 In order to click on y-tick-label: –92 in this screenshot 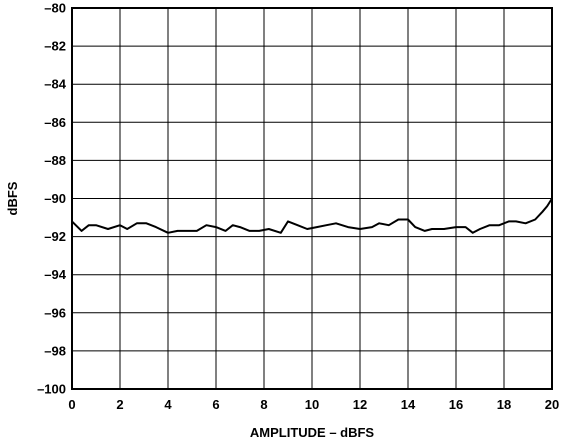, I will do `click(55, 236)`.